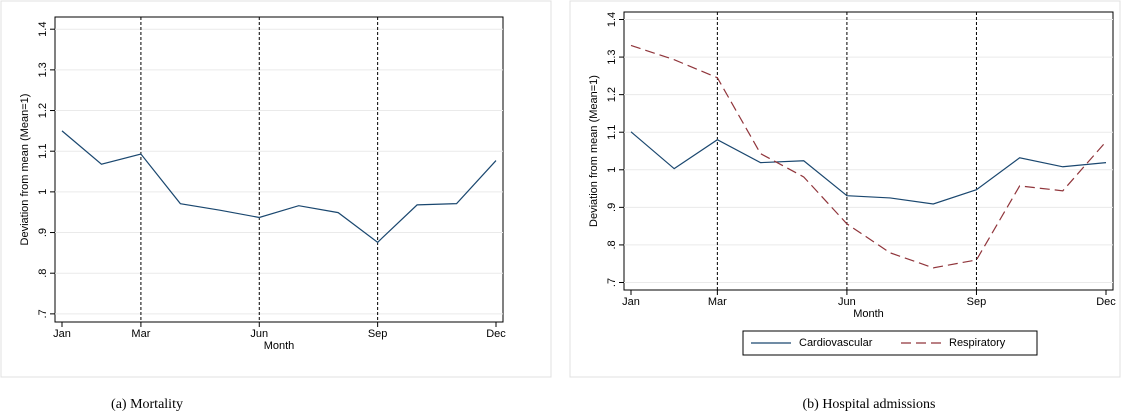 This screenshot has width=1121, height=416. I want to click on legend-label: Cardiovascular, so click(836, 343).